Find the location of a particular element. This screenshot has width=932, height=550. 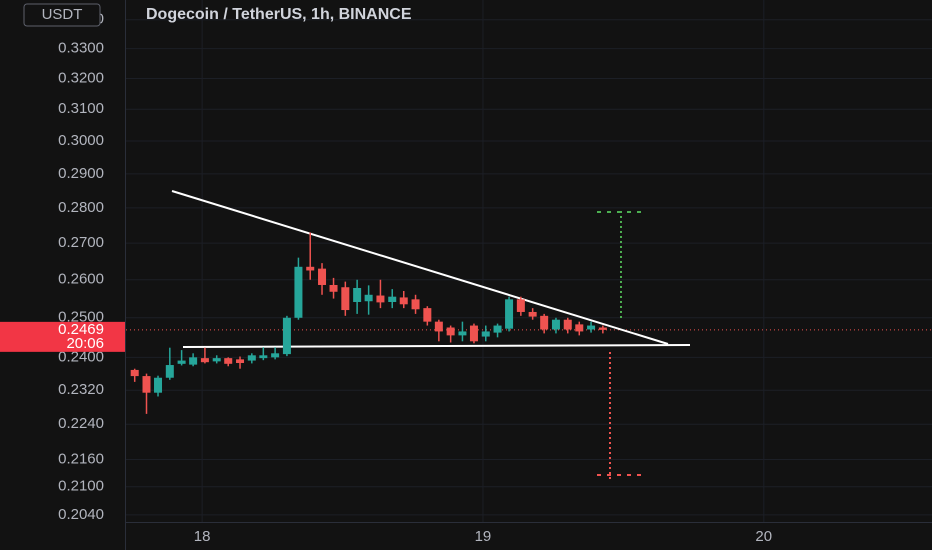

x-tick-label: 20 is located at coordinates (763, 536).